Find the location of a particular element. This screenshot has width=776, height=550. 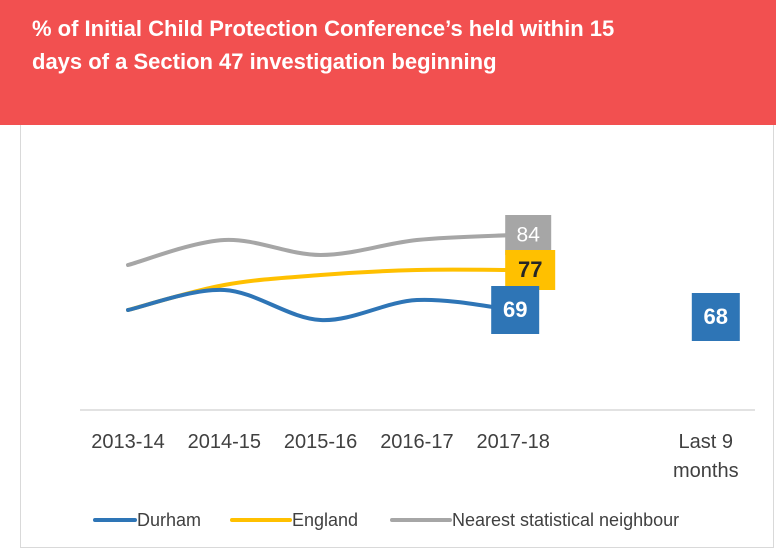

legend-label: Durham is located at coordinates (169, 520).